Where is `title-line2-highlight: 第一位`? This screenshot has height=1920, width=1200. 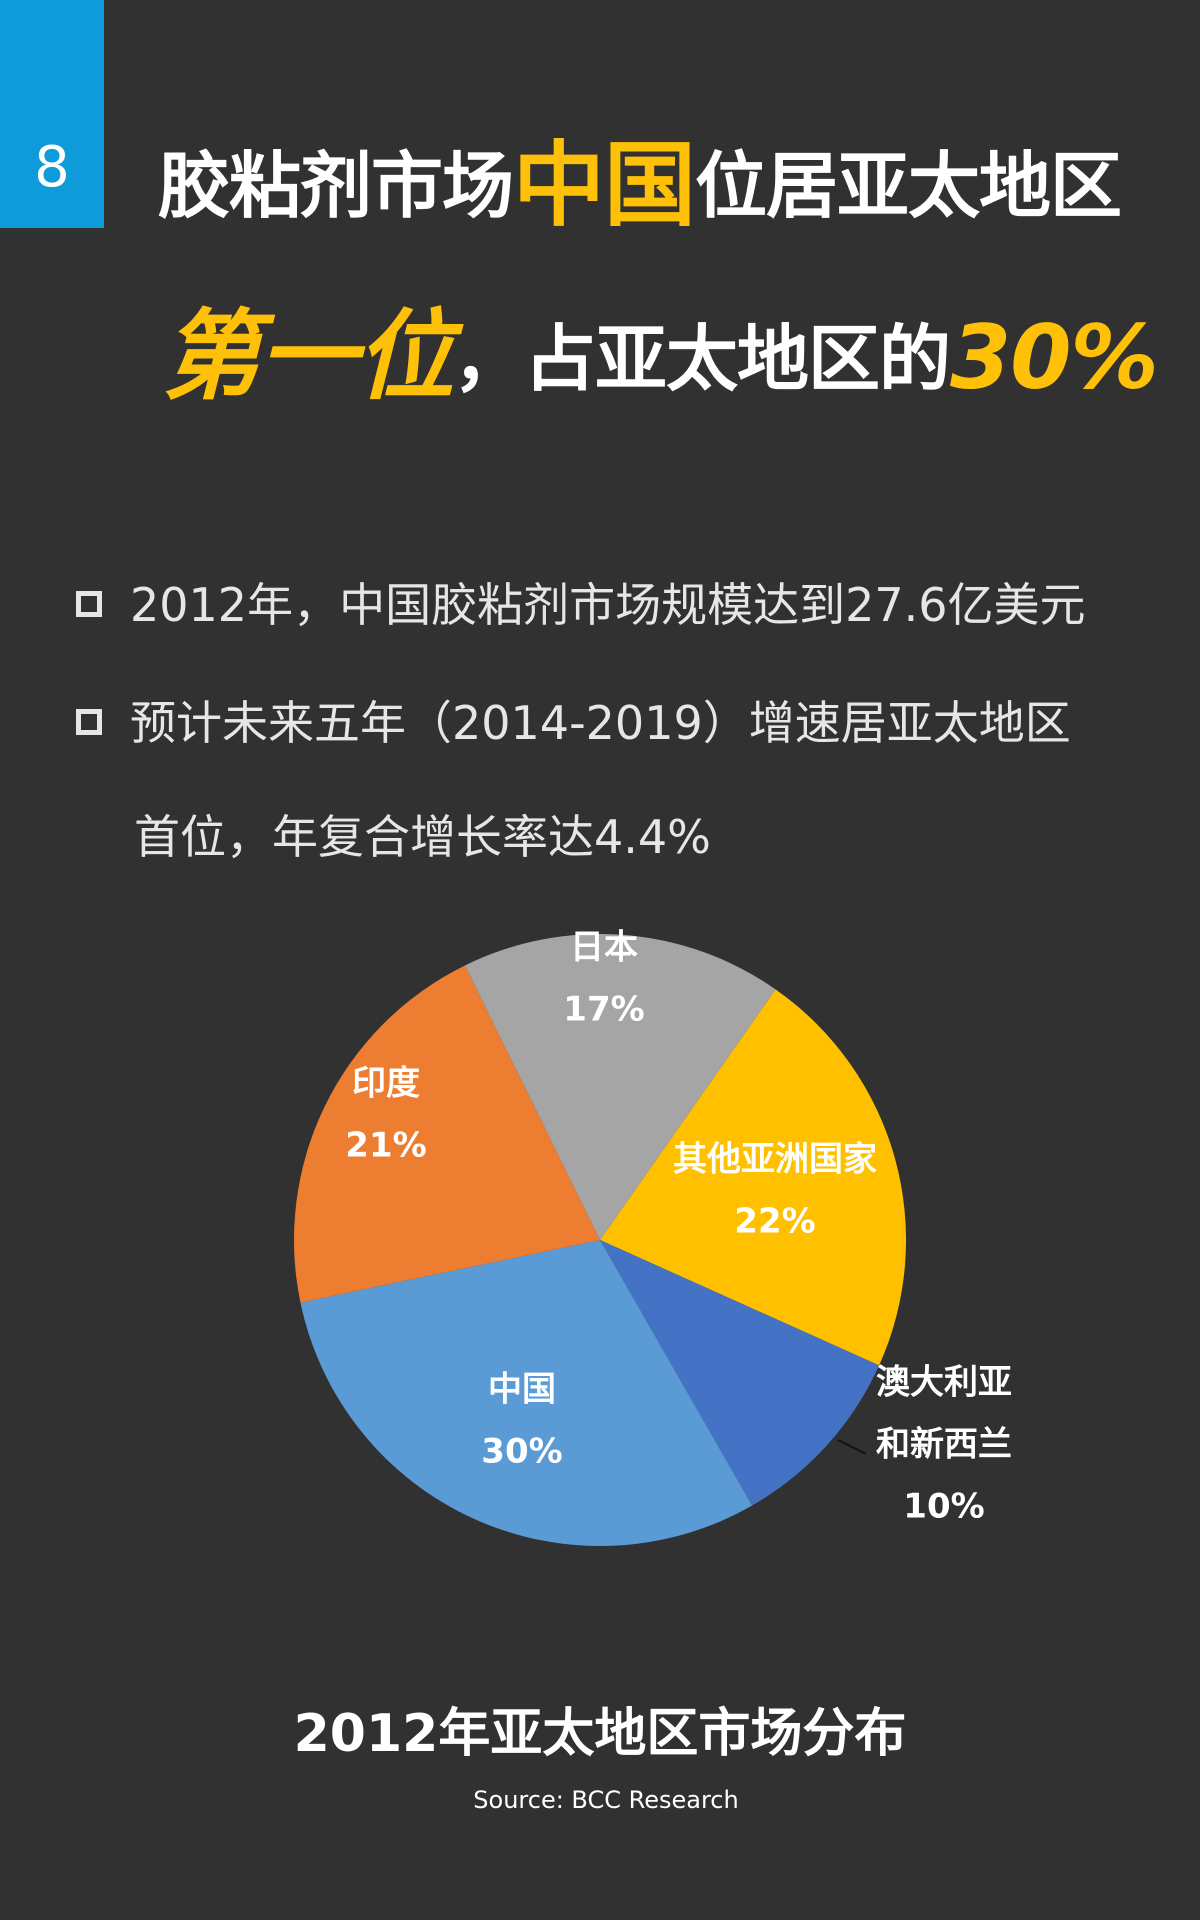
title-line2-highlight: 第一位 is located at coordinates (308, 357).